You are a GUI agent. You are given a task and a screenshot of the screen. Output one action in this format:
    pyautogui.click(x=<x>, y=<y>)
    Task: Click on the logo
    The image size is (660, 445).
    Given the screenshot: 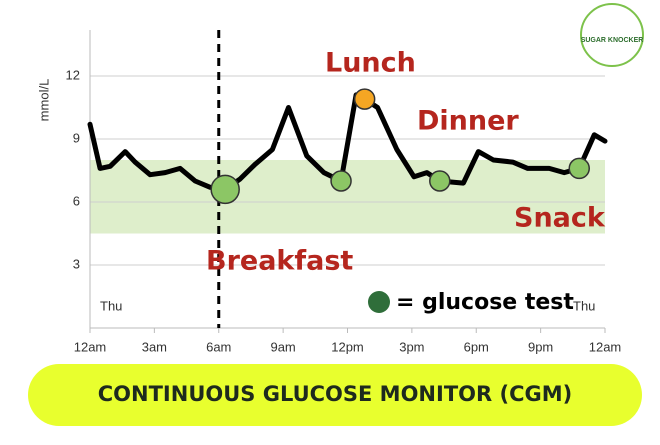 What is the action you would take?
    pyautogui.click(x=612, y=35)
    